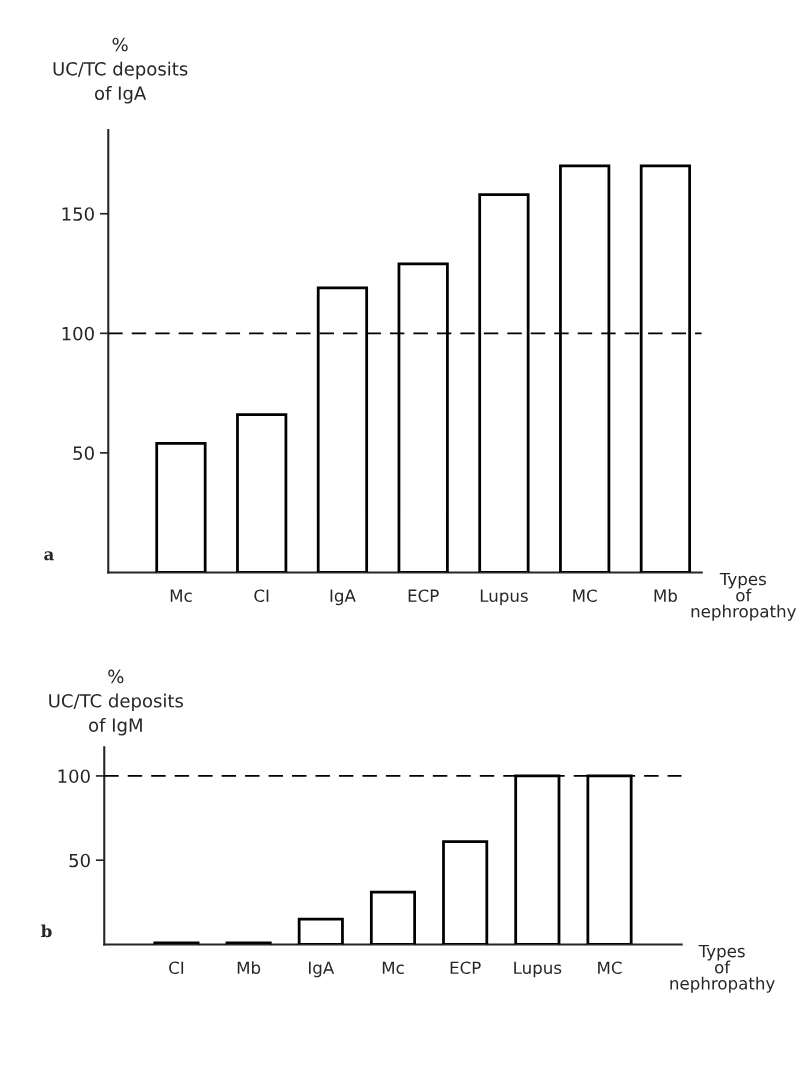 This screenshot has width=802, height=1066. I want to click on y-axis-title: % UC/TC deposits of IgA, so click(120, 70).